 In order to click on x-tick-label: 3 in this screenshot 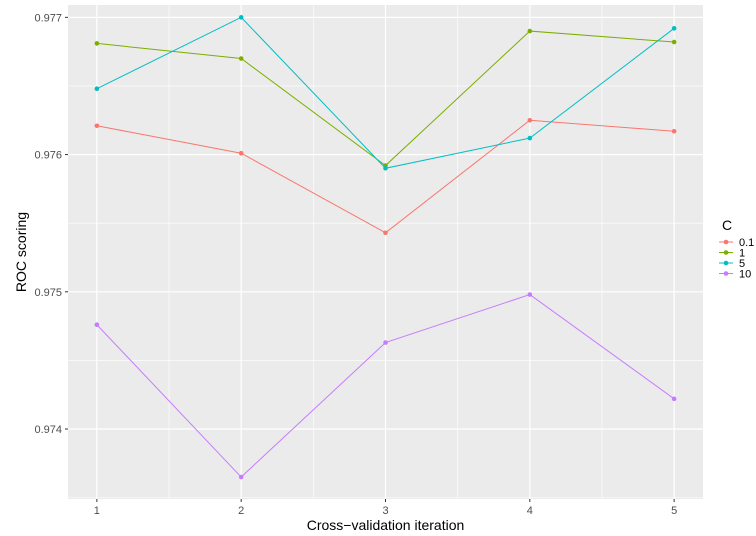, I will do `click(385, 511)`.